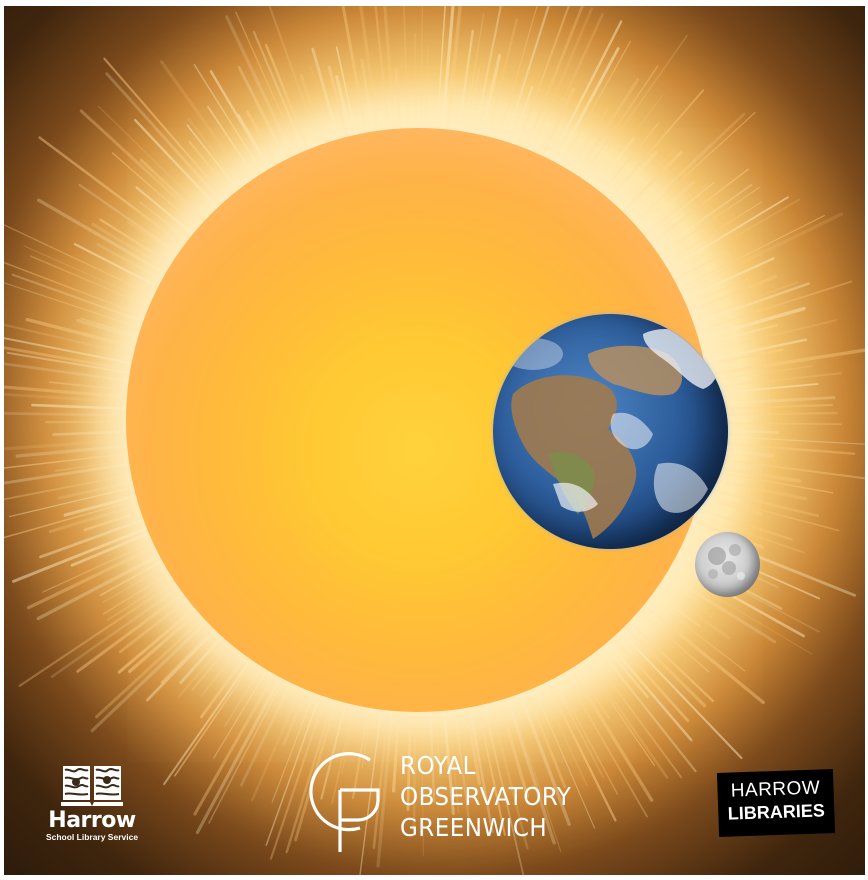  Describe the element at coordinates (486, 796) in the screenshot. I see `rog-line-observatory: OBSERVATORY` at that location.